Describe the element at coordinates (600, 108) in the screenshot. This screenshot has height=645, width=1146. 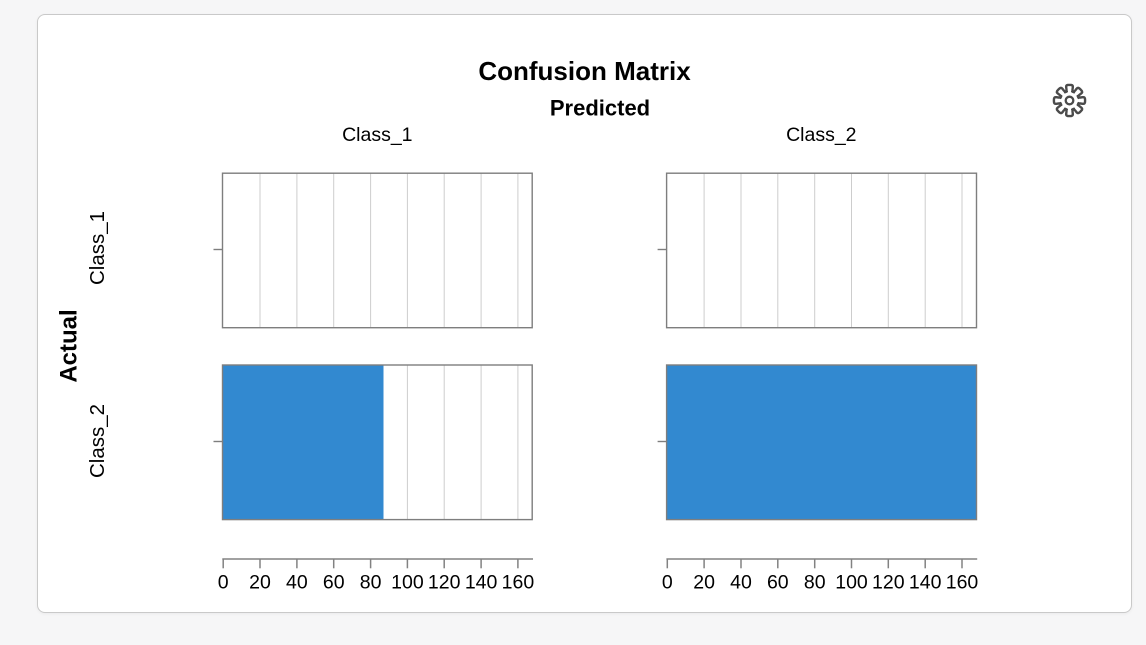
I see `svg-text: Predicted` at that location.